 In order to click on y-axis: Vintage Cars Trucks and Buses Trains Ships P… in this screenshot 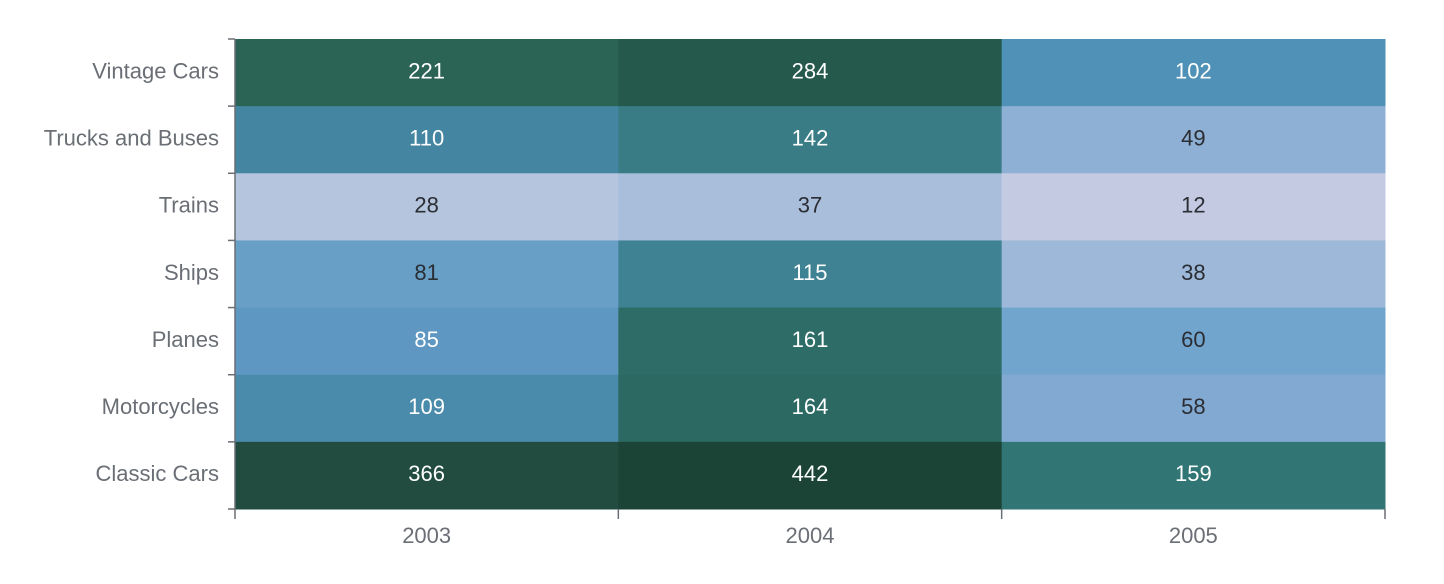, I will do `click(140, 274)`.